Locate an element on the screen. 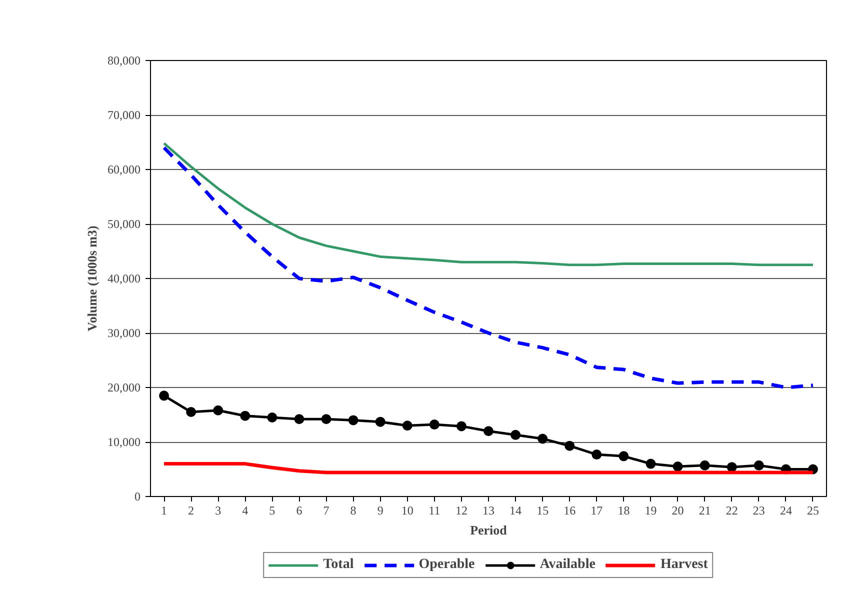 The width and height of the screenshot is (846, 598). legend-label: Available is located at coordinates (568, 565).